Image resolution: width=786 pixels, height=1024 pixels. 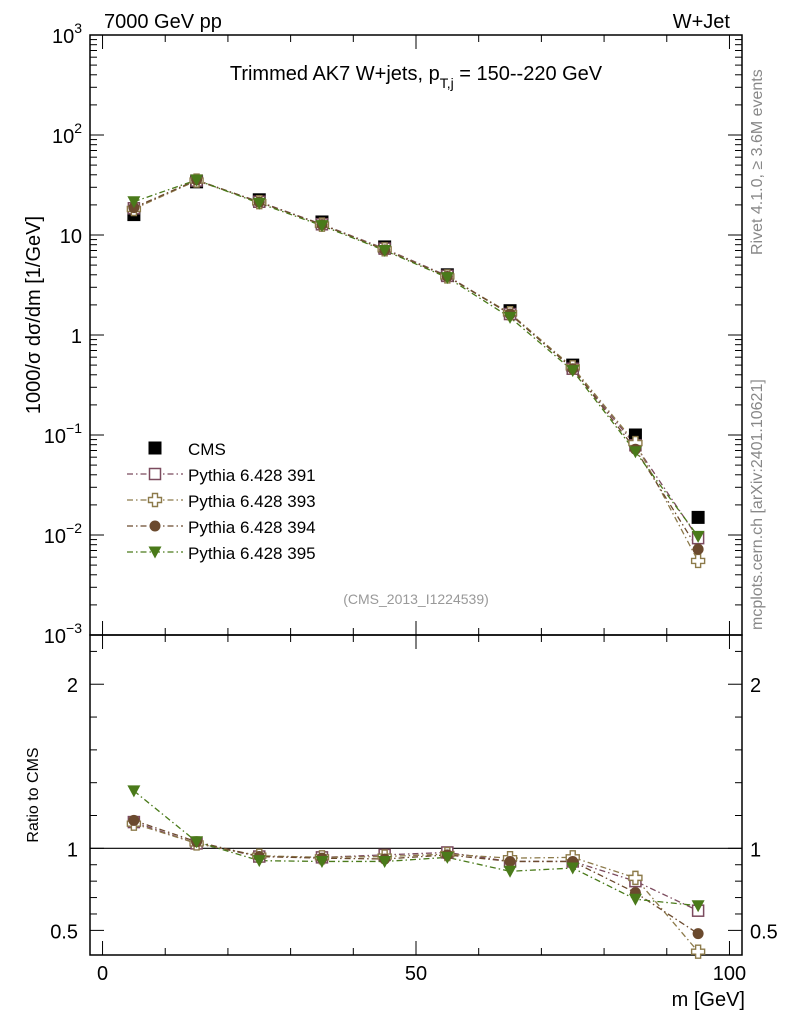 What do you see at coordinates (708, 1000) in the screenshot?
I see `x-axis-label: m [GeV]` at bounding box center [708, 1000].